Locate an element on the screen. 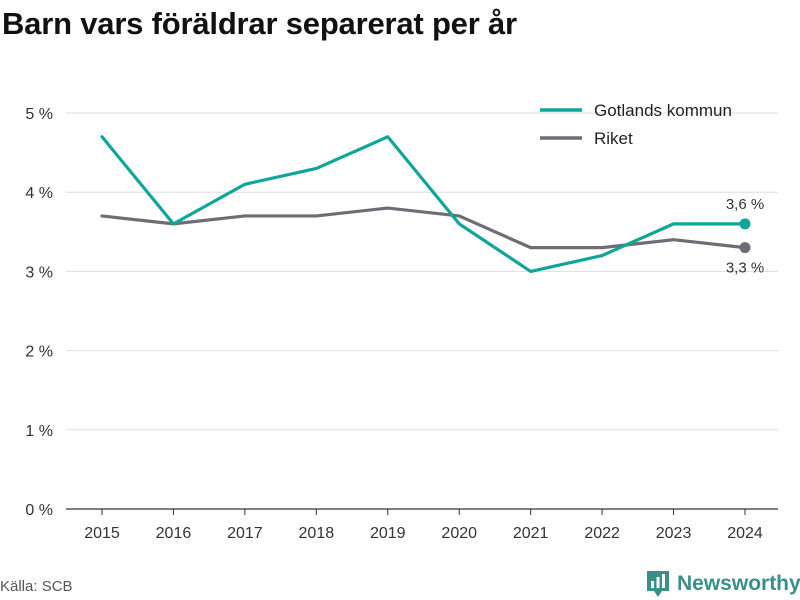  y-tick-label: 3 % is located at coordinates (39, 272).